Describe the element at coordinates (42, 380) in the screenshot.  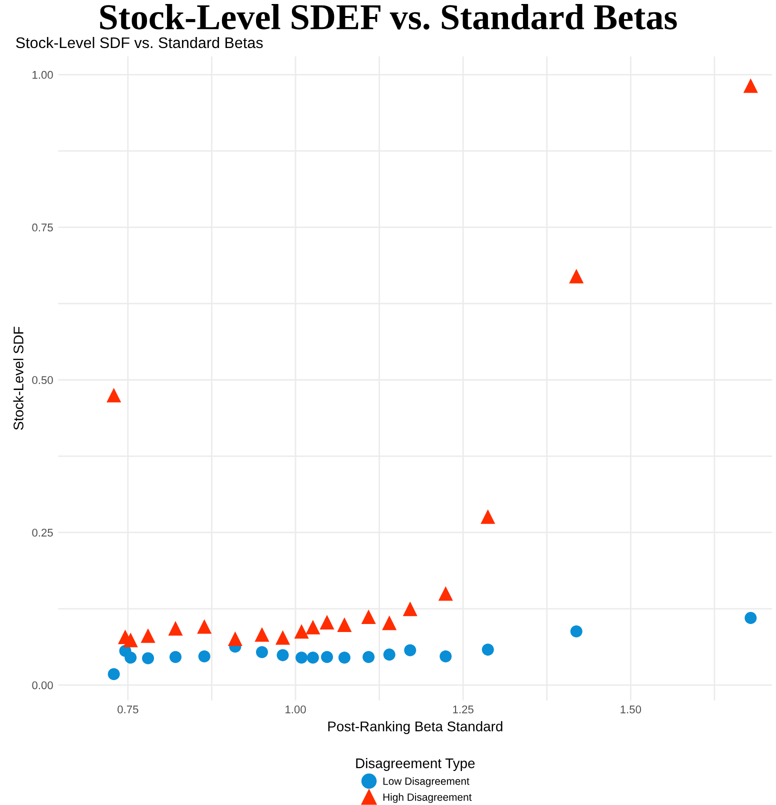
I see `y-tick-label: 0.50` at that location.